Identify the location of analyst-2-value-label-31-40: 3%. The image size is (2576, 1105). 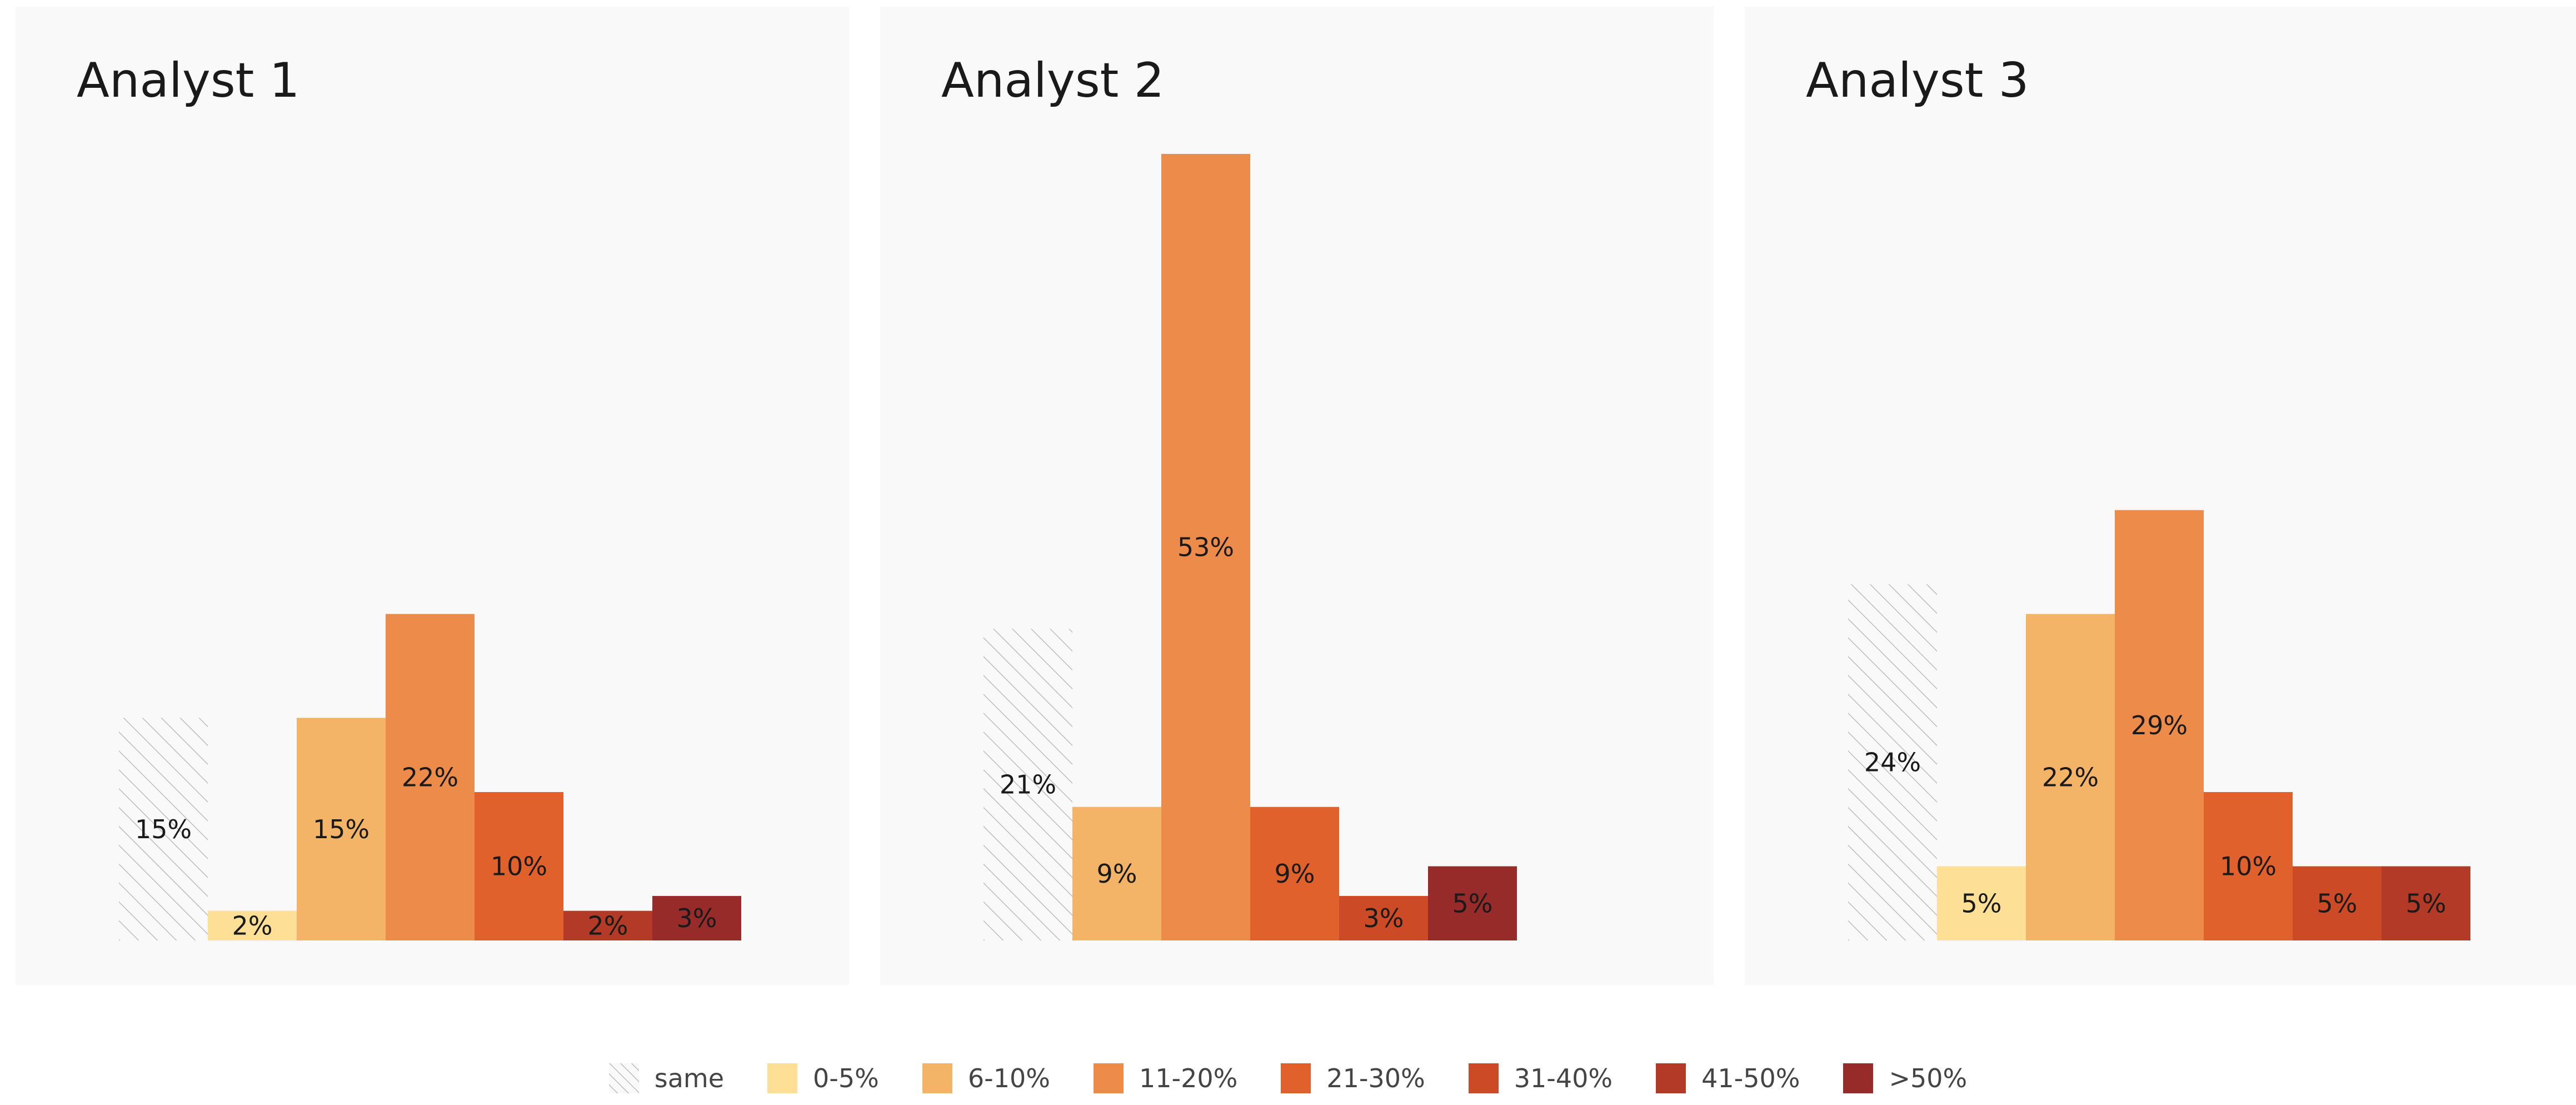
(1384, 918).